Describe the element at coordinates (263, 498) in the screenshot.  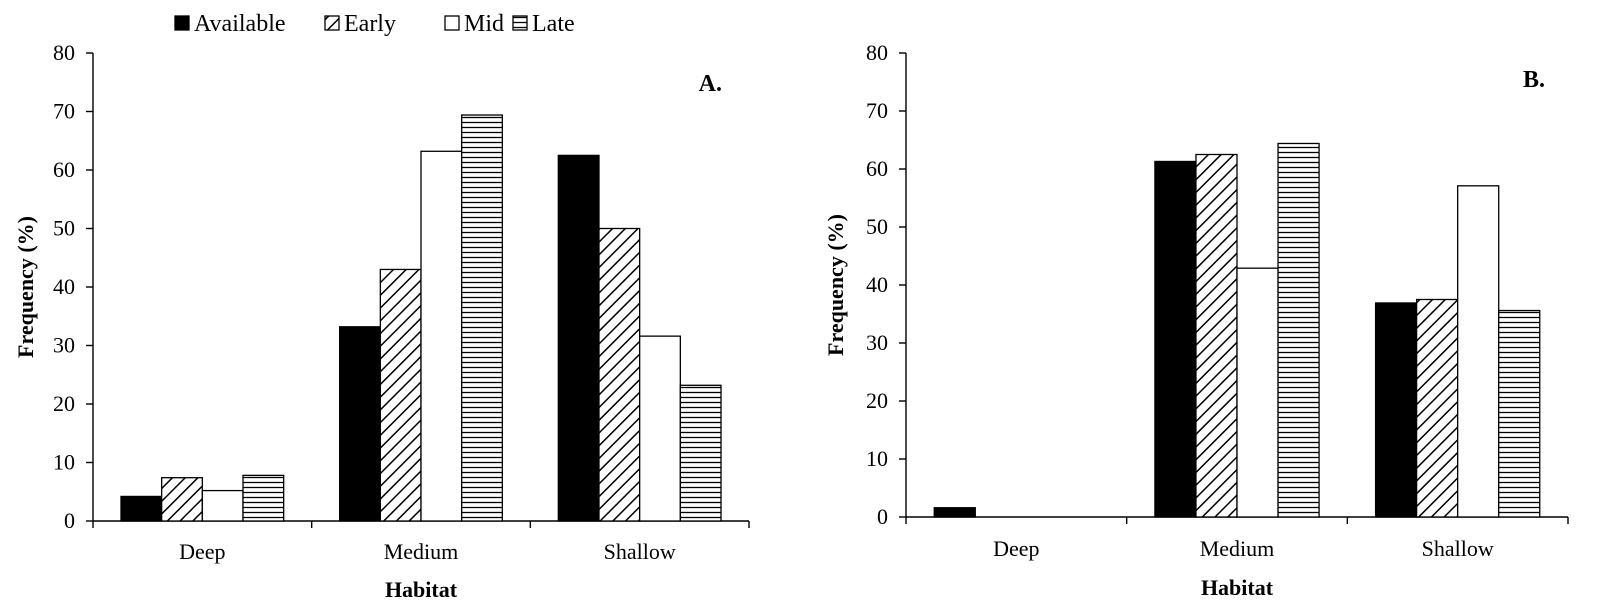
I see `bar-late-deep` at that location.